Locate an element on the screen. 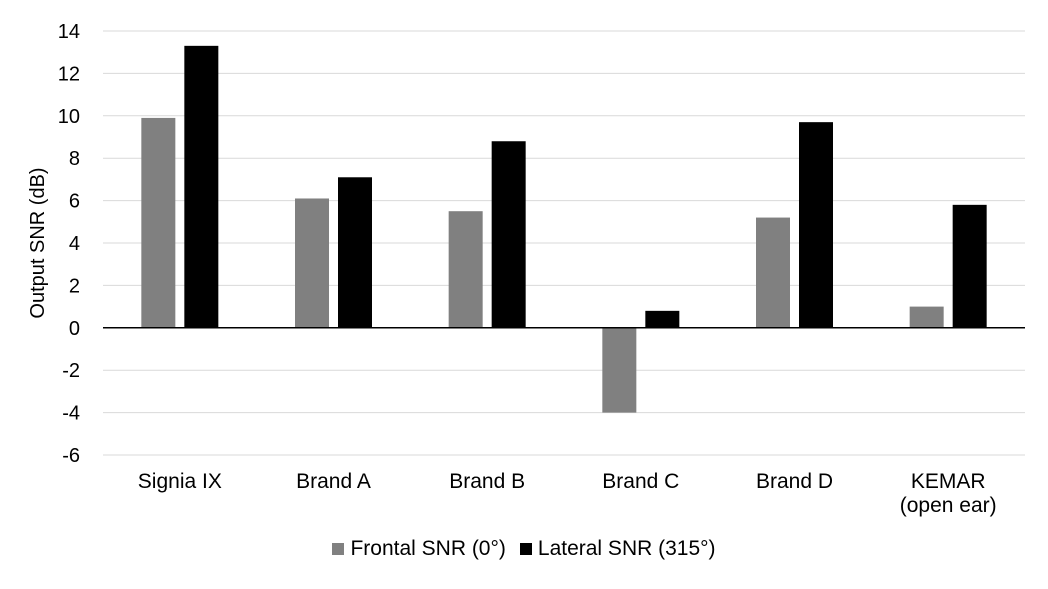  x-category-label: Signia IX is located at coordinates (180, 481).